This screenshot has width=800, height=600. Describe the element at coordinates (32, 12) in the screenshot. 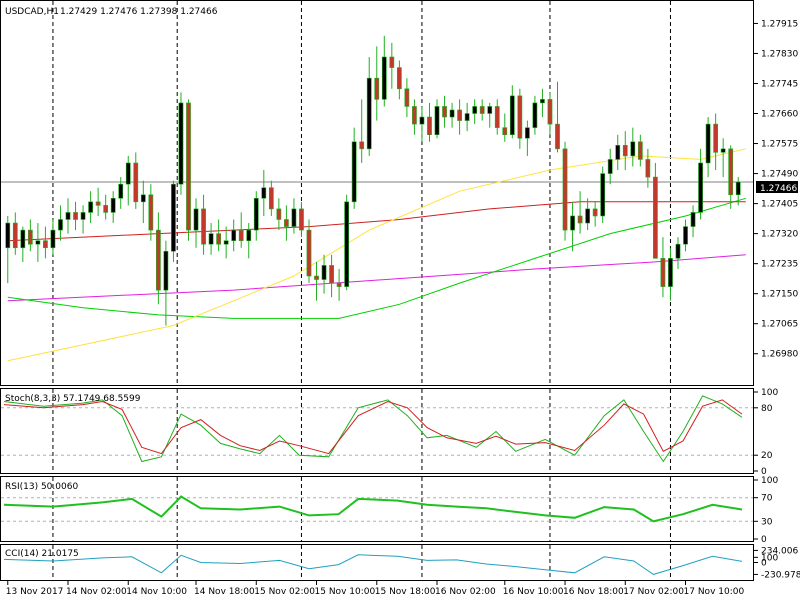

I see `price-title: USDCAD,H1` at that location.